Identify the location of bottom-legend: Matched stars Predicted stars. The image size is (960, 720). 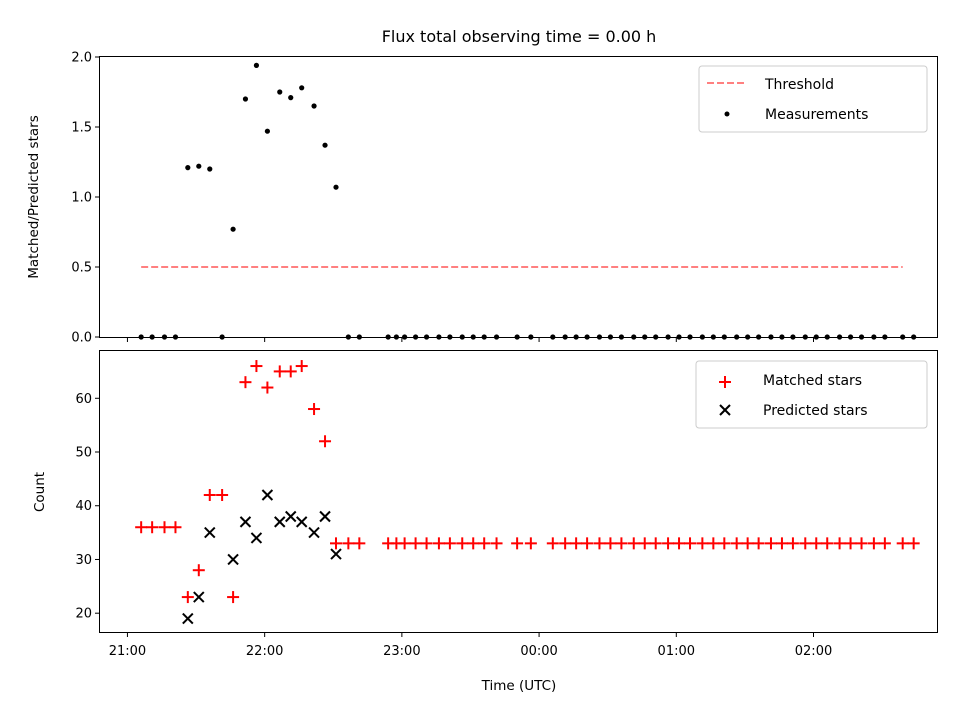
(811, 394).